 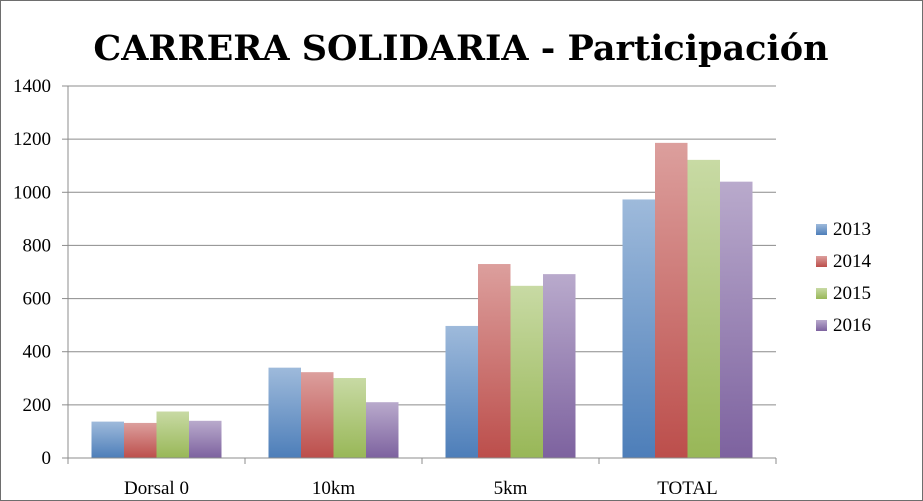 I want to click on y-tick-label: 400, so click(x=37, y=352).